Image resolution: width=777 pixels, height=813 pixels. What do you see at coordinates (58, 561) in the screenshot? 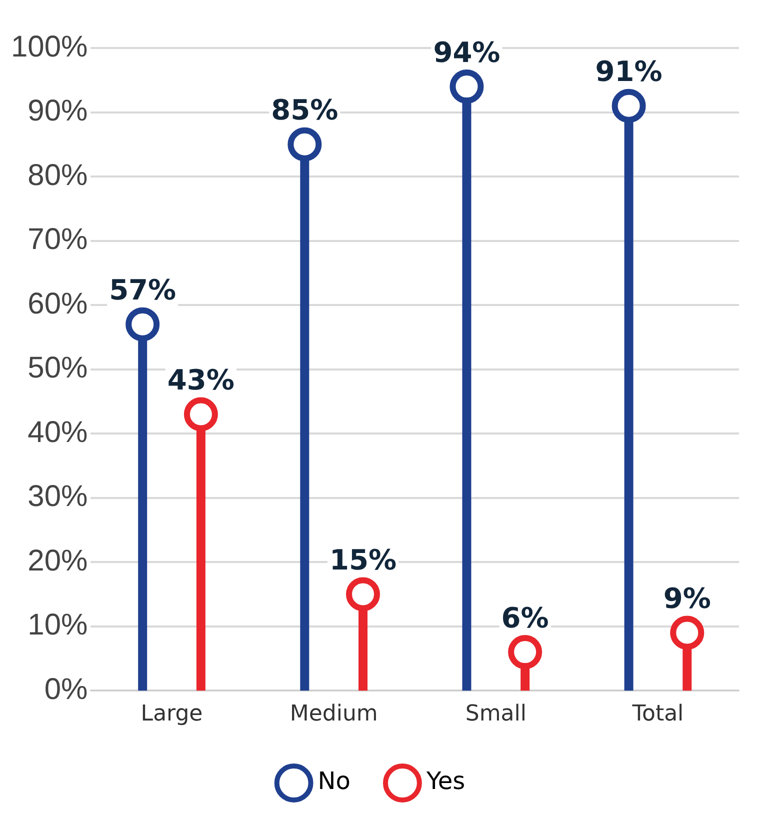
I see `y-tick-label: 20%` at bounding box center [58, 561].